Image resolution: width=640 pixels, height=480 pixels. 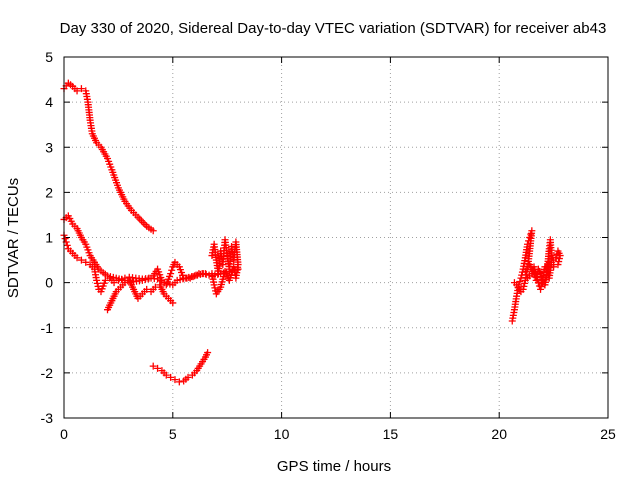 What do you see at coordinates (282, 434) in the screenshot?
I see `x-tick-label: 10` at bounding box center [282, 434].